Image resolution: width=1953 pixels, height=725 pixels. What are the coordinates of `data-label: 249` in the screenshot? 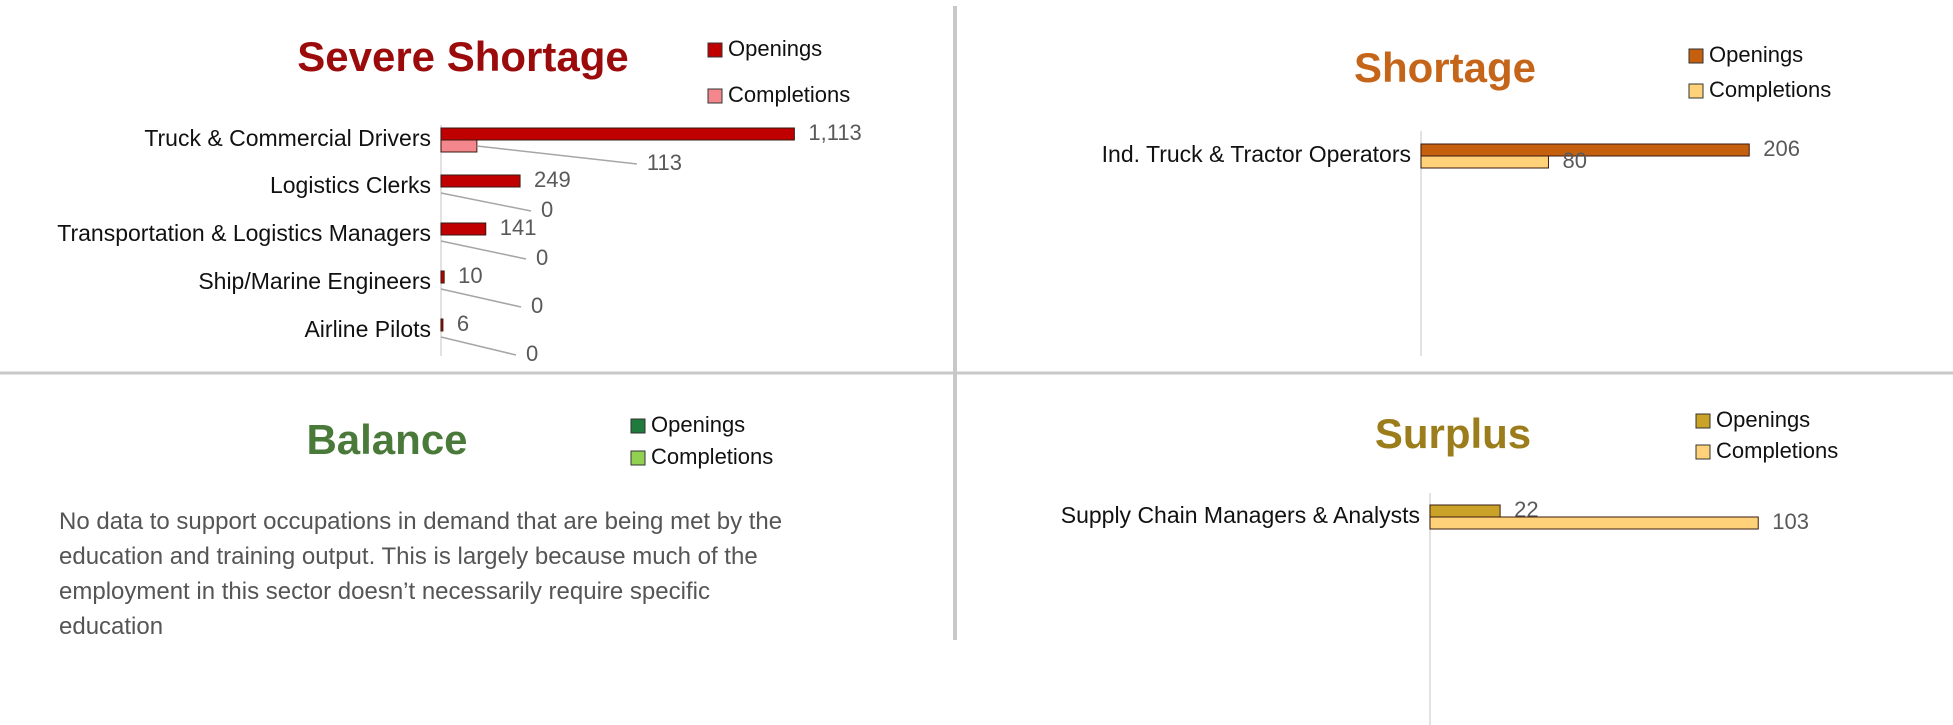 It's located at (552, 179).